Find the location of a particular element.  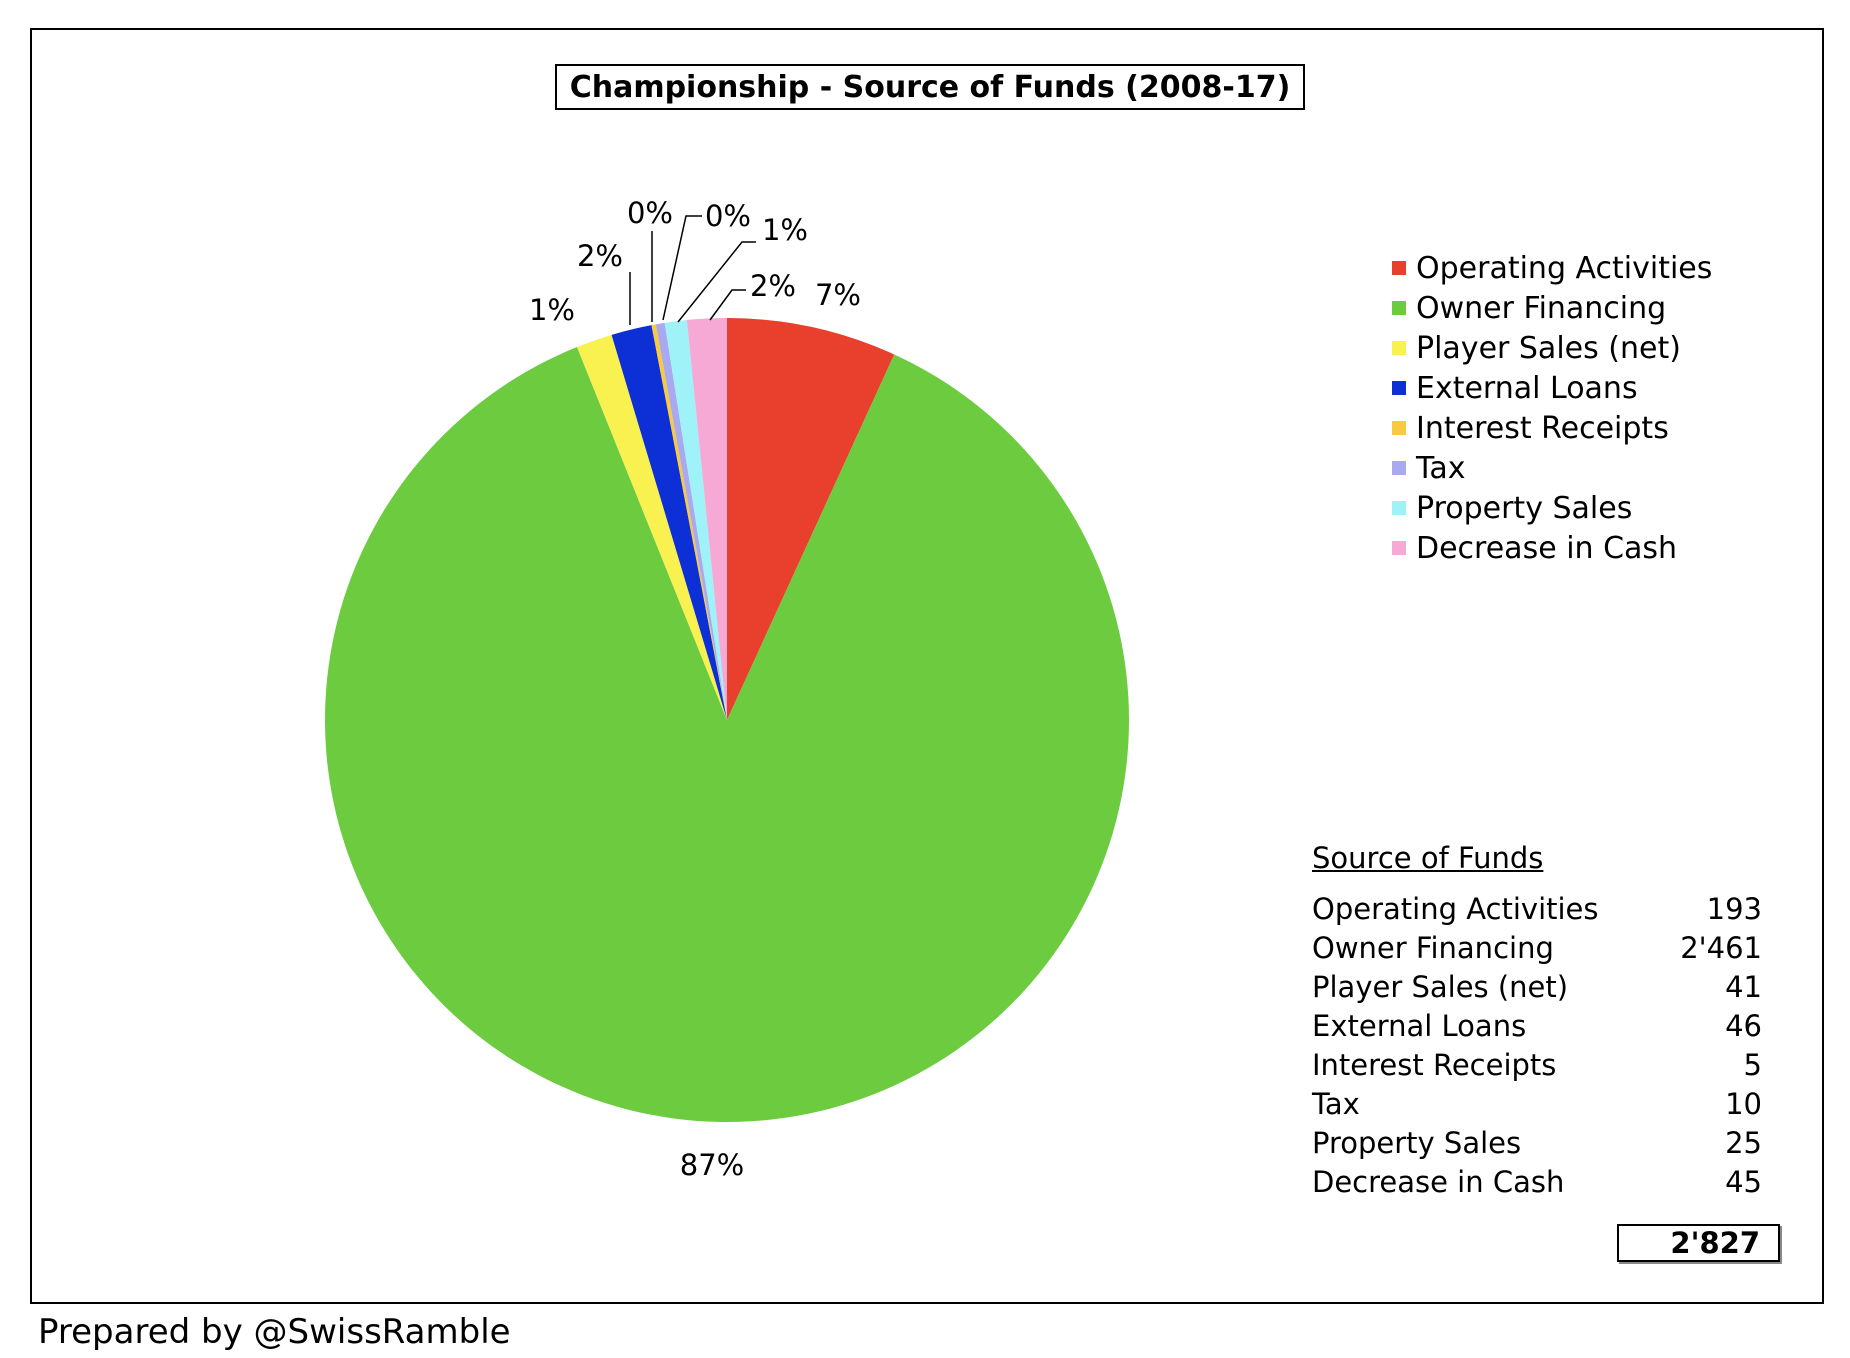

legend-item: External Loans is located at coordinates (1552, 388).